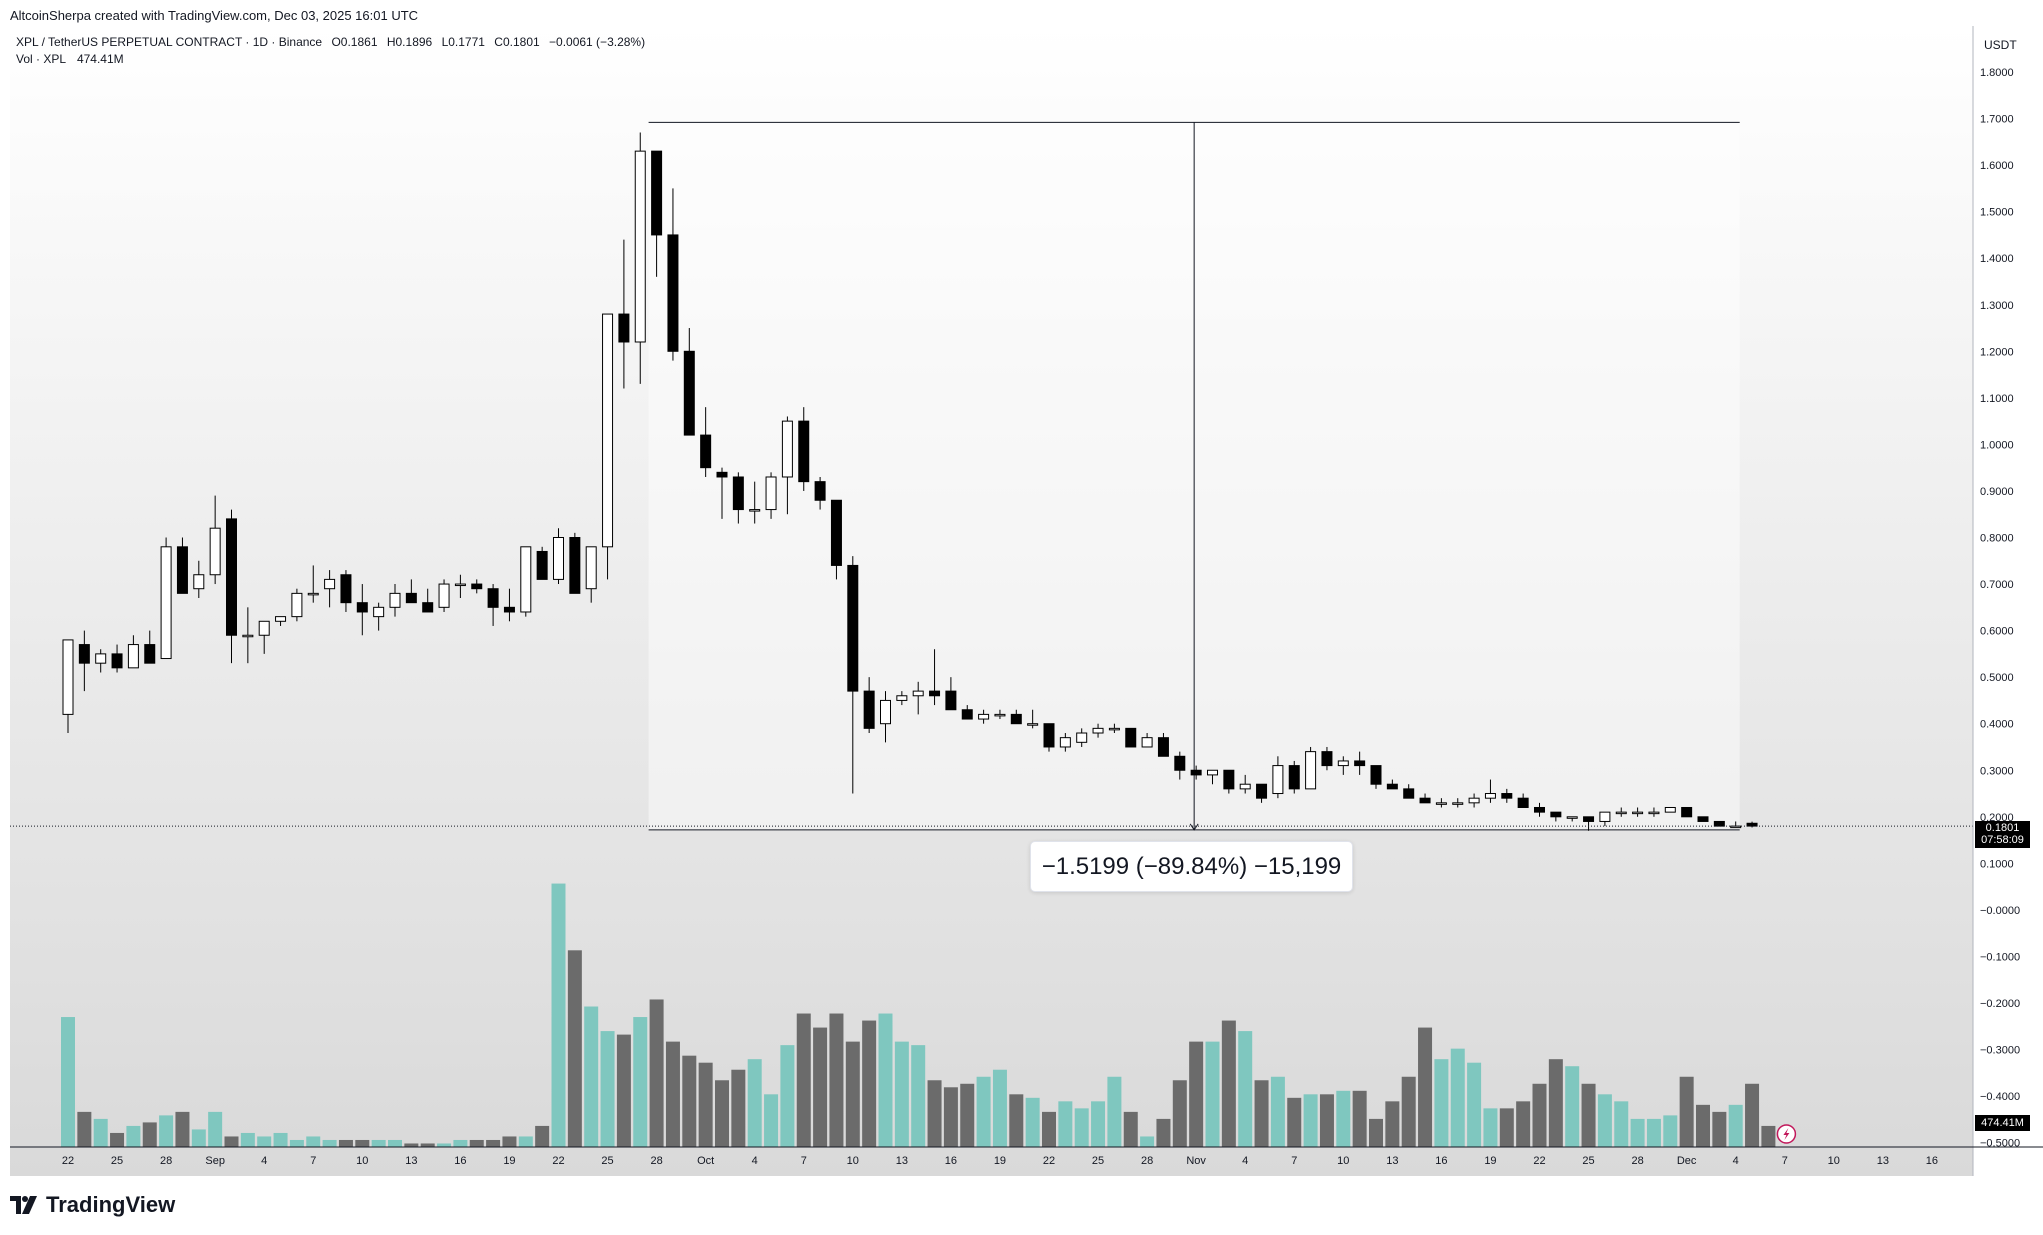 This screenshot has width=2043, height=1235. I want to click on price-tick-label: 0.7000, so click(1997, 585).